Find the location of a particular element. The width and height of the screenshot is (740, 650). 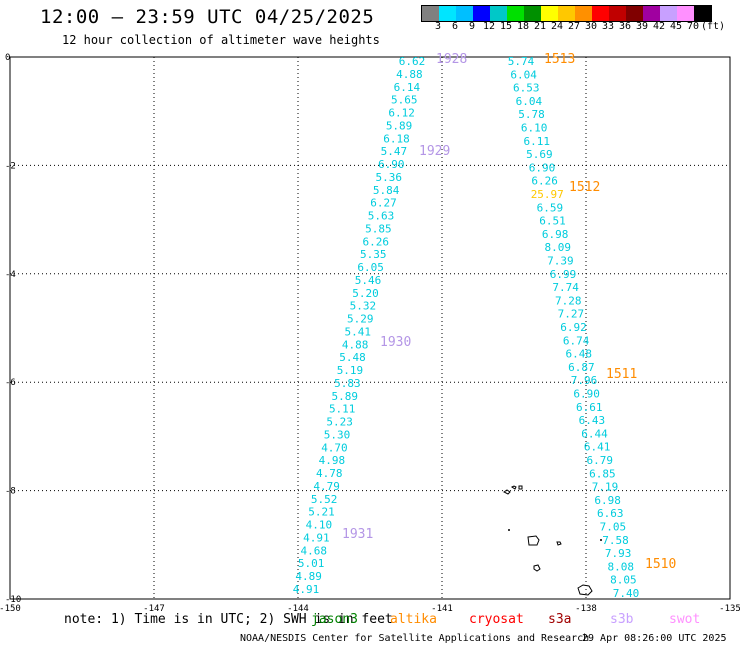

latitude-tick-label: -10 is located at coordinates (13, 600).